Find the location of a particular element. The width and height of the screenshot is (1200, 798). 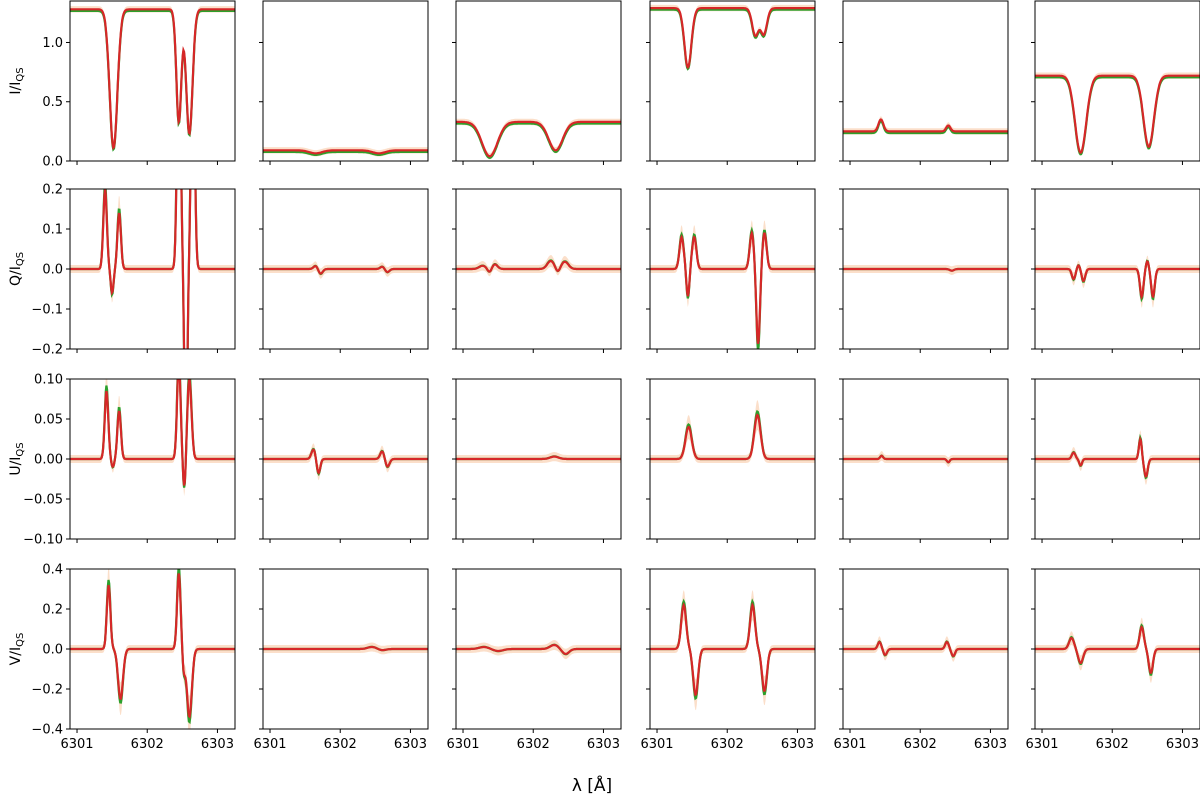

y-tick-label: 0.4 is located at coordinates (52, 570).